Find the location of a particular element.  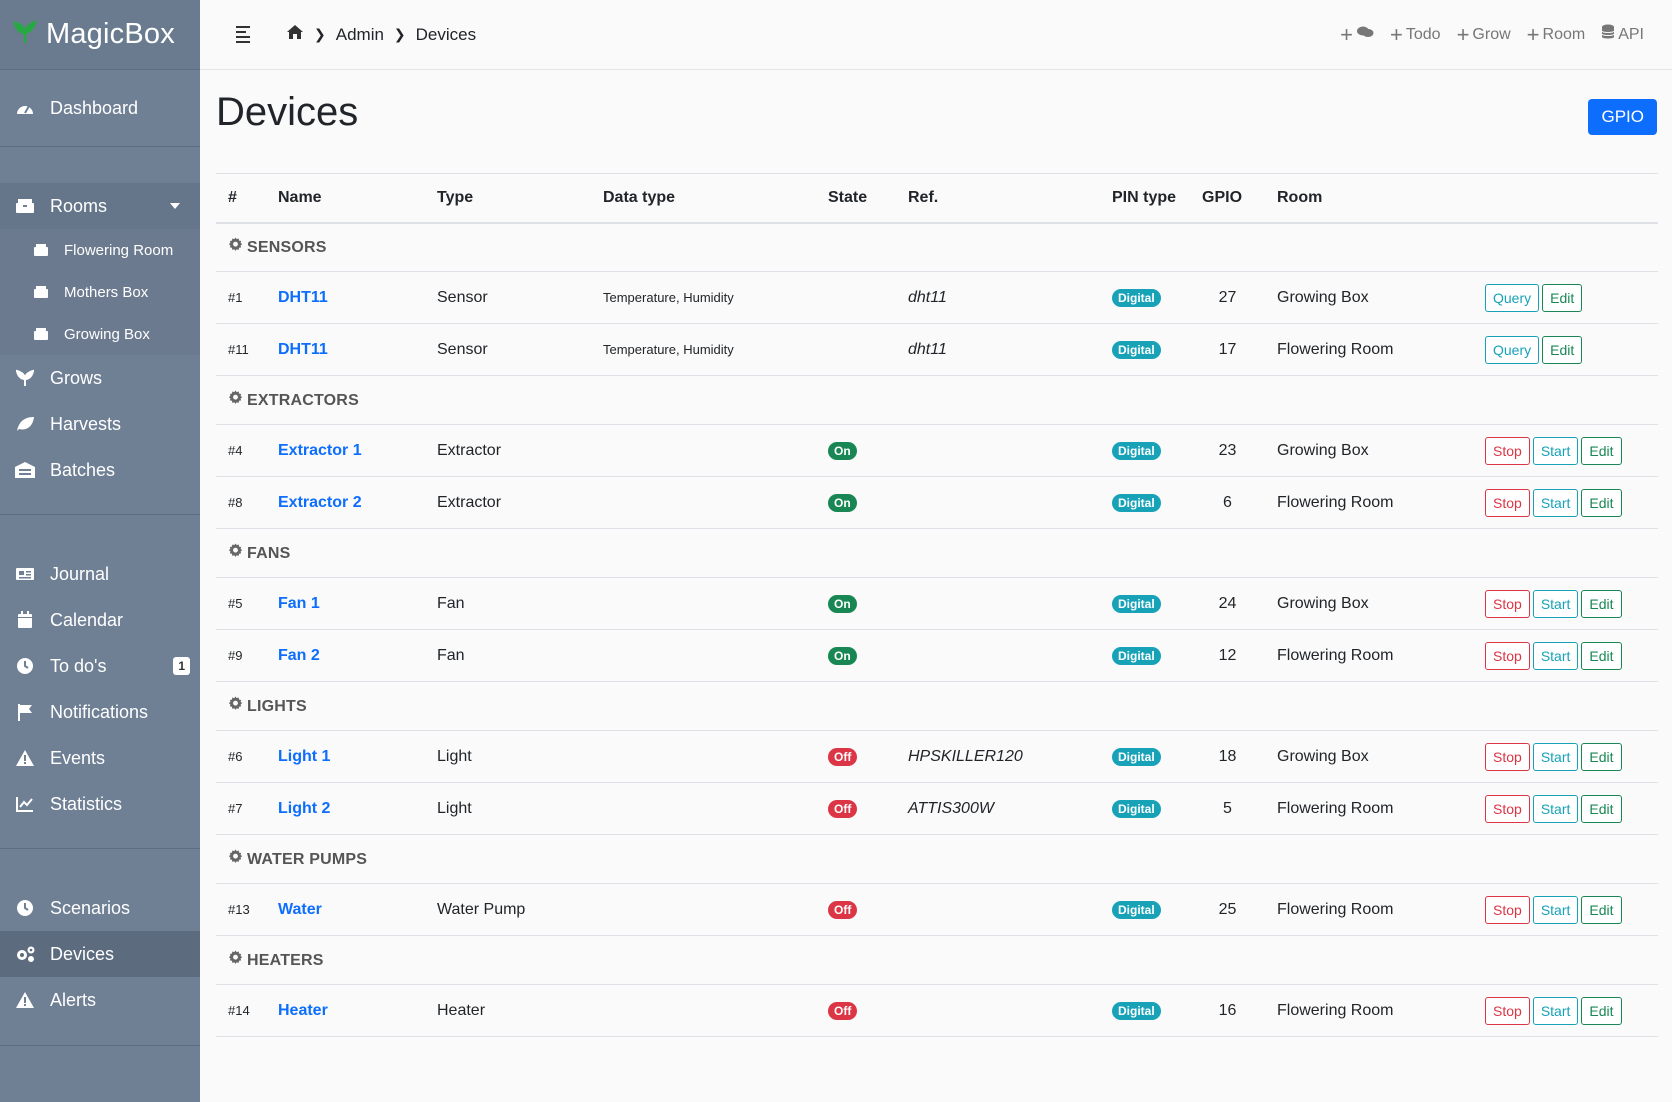

sidebar-item-batches: Batches is located at coordinates (100, 470).